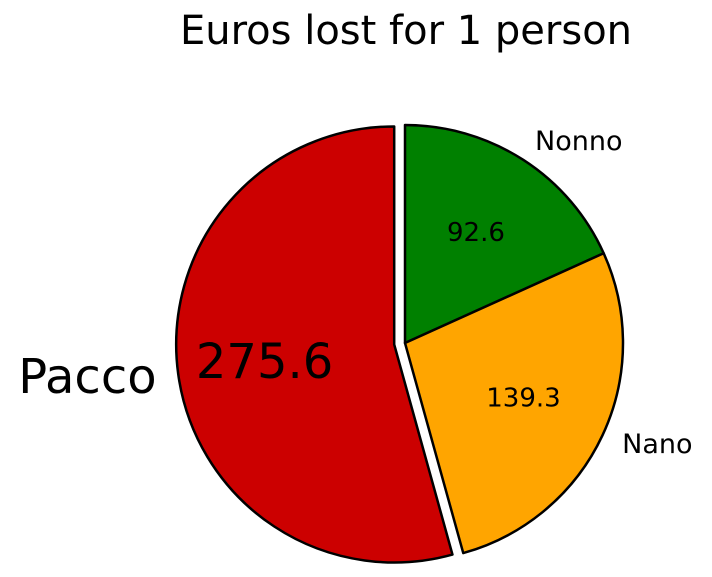  I want to click on chart-title: Euros lost for 1 person, so click(406, 31).